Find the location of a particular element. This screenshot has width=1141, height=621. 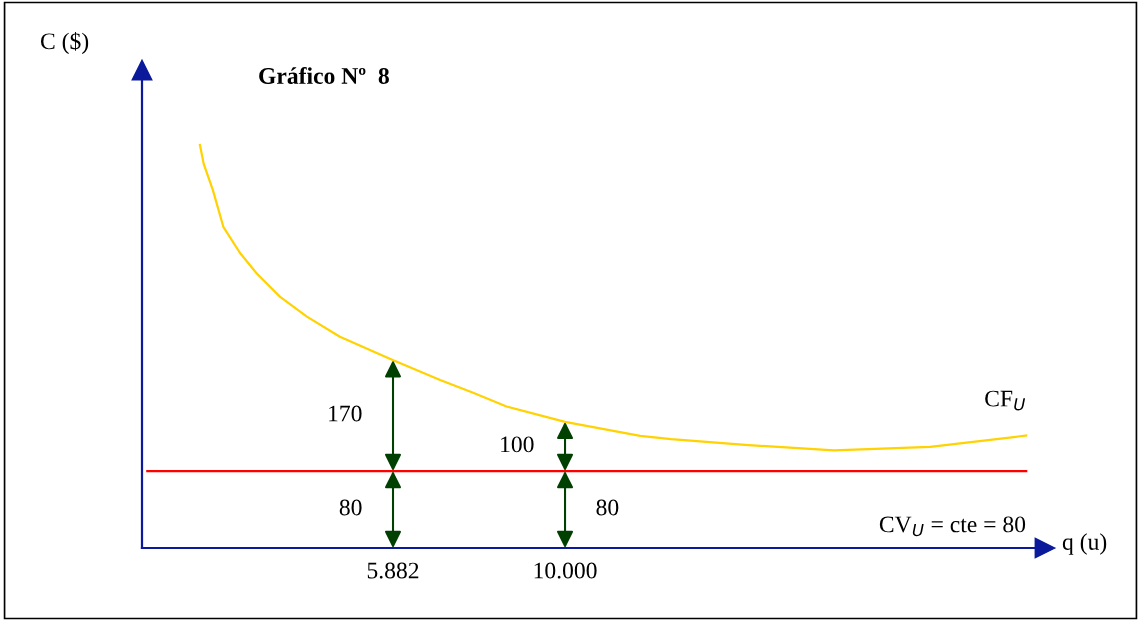

annotation: 100 is located at coordinates (517, 444).